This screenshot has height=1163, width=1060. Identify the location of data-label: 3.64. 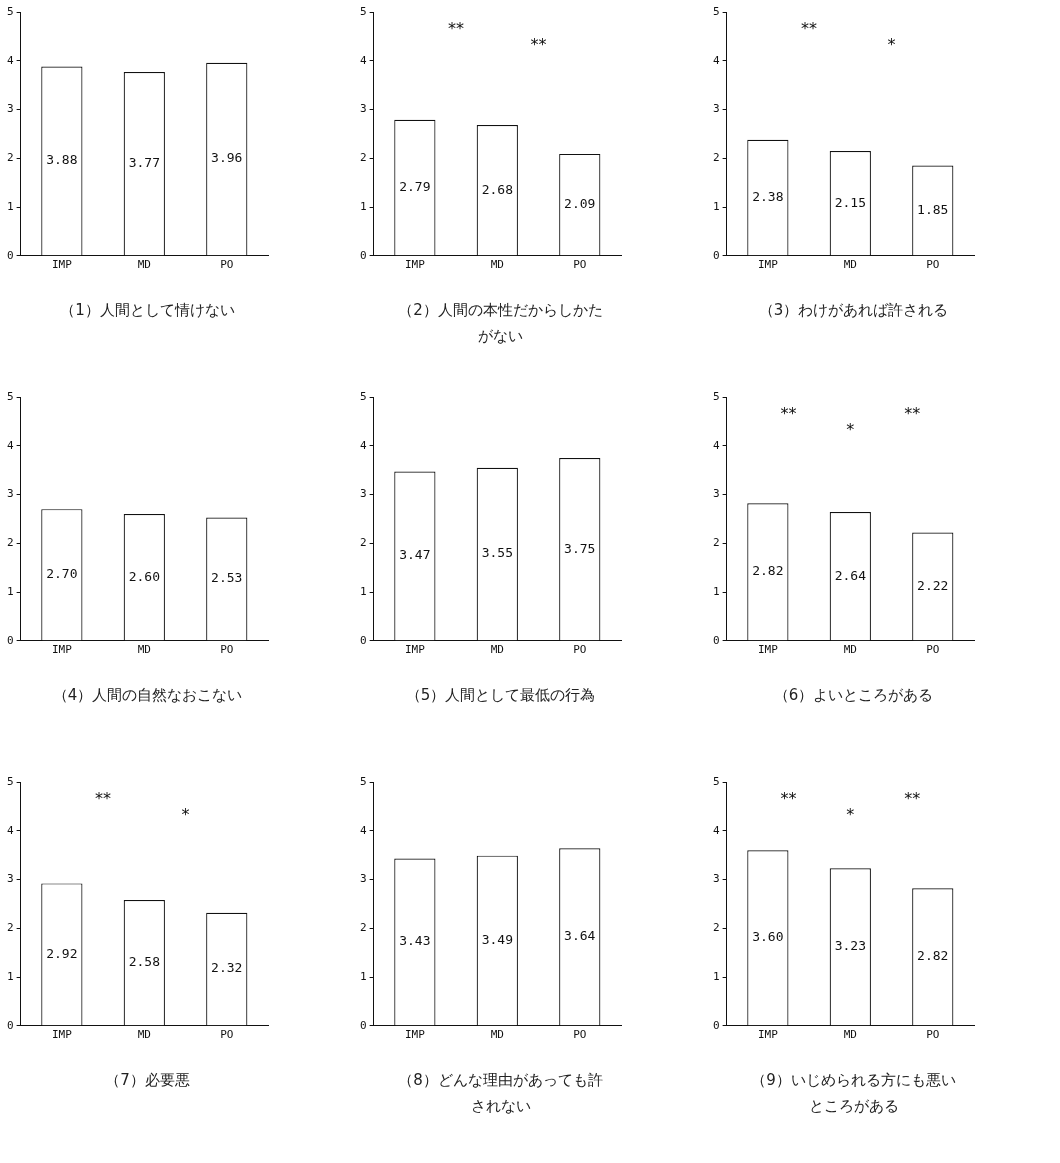
(580, 936).